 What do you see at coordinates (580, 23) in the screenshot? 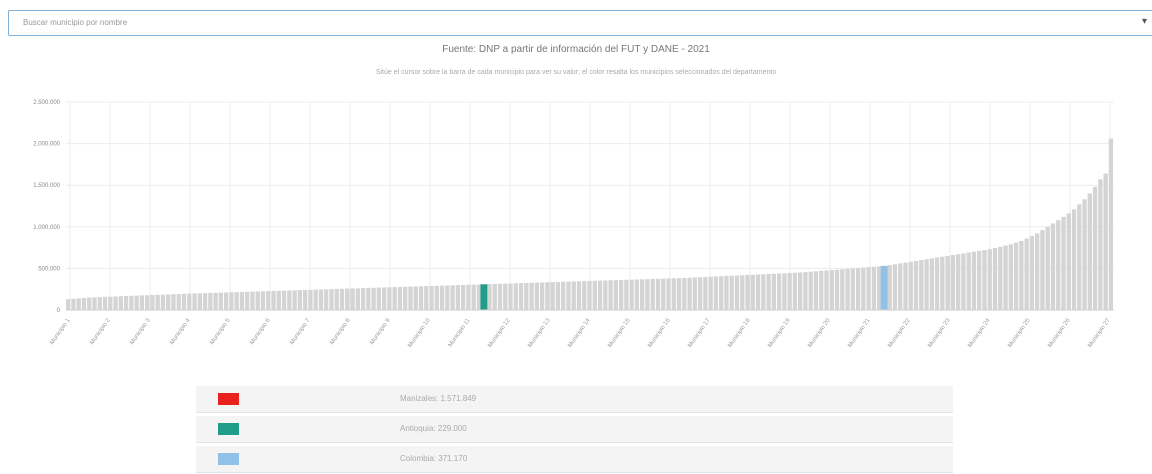
I see `municipality-select: Buscar municipio por nombre ▾` at bounding box center [580, 23].